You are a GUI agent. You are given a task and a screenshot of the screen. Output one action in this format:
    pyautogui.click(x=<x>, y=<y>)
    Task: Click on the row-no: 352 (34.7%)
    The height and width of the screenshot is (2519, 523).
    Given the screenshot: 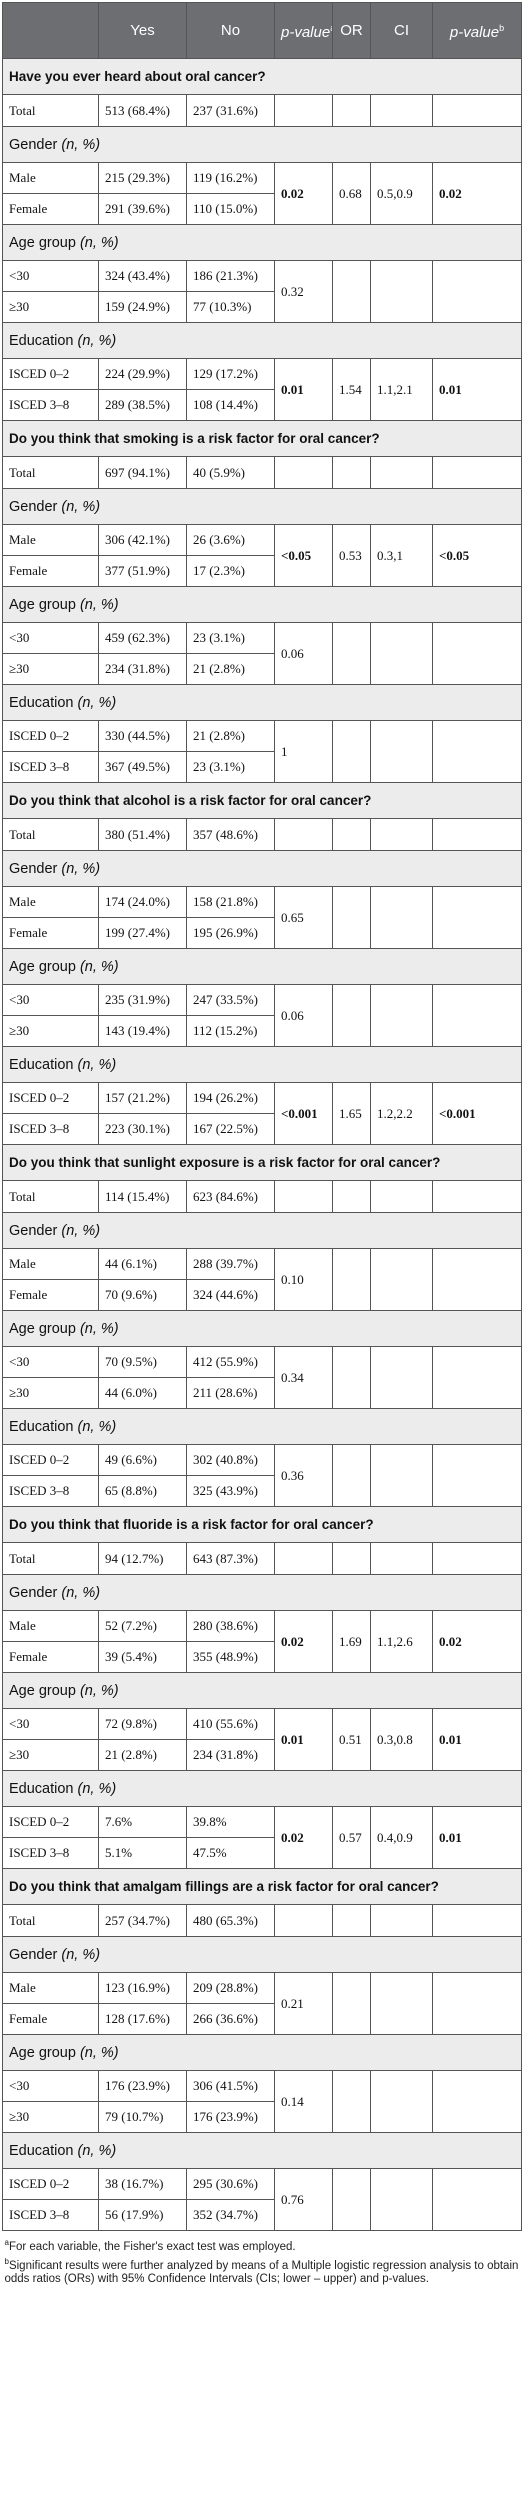 What is the action you would take?
    pyautogui.click(x=230, y=2215)
    